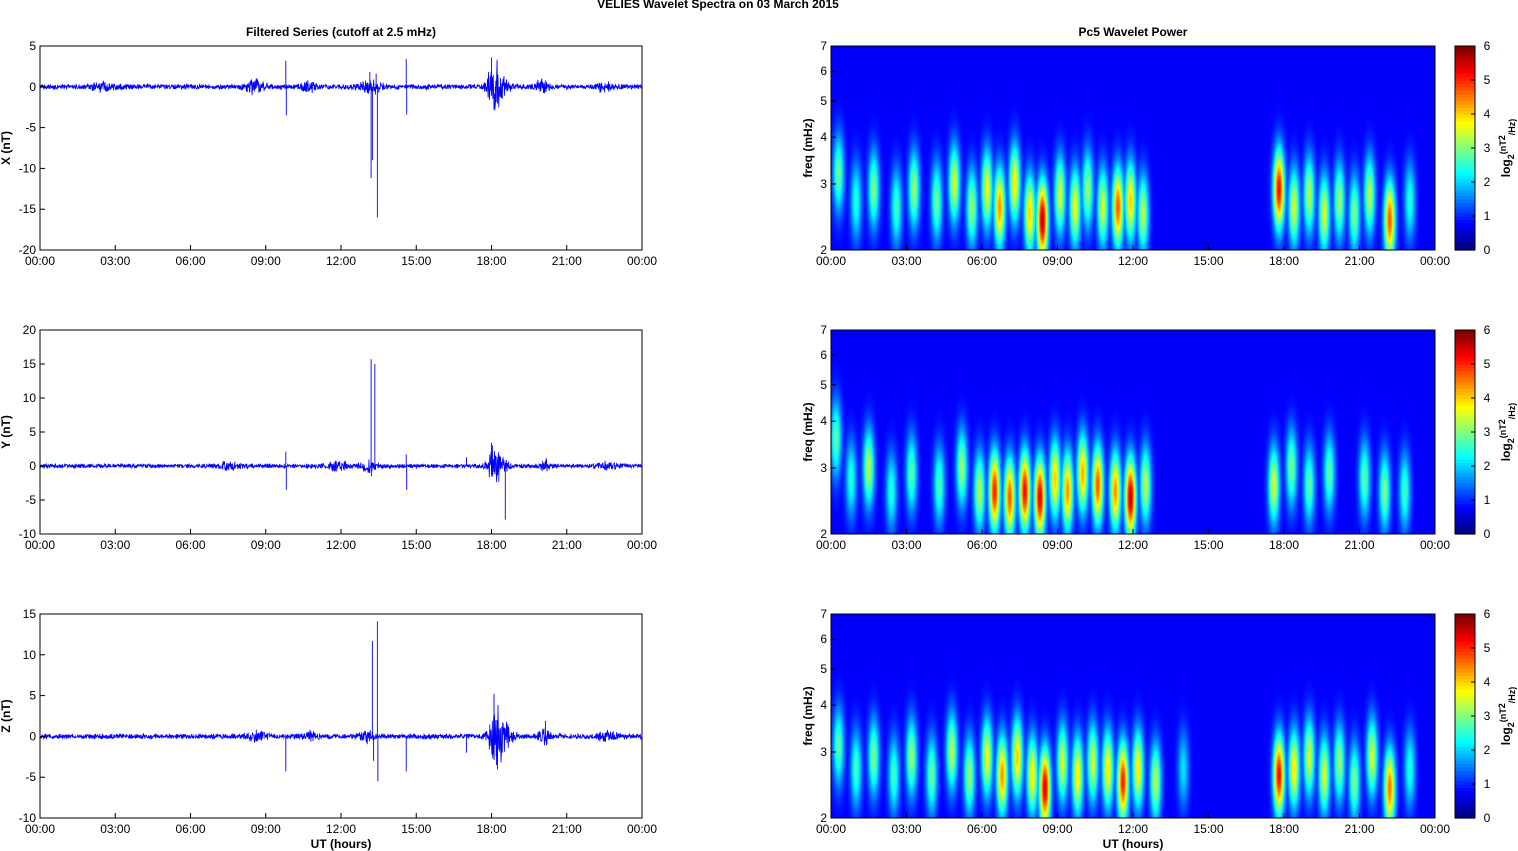 The height and width of the screenshot is (851, 1518). Describe the element at coordinates (1133, 716) in the screenshot. I see `wavelet-heatmap` at that location.